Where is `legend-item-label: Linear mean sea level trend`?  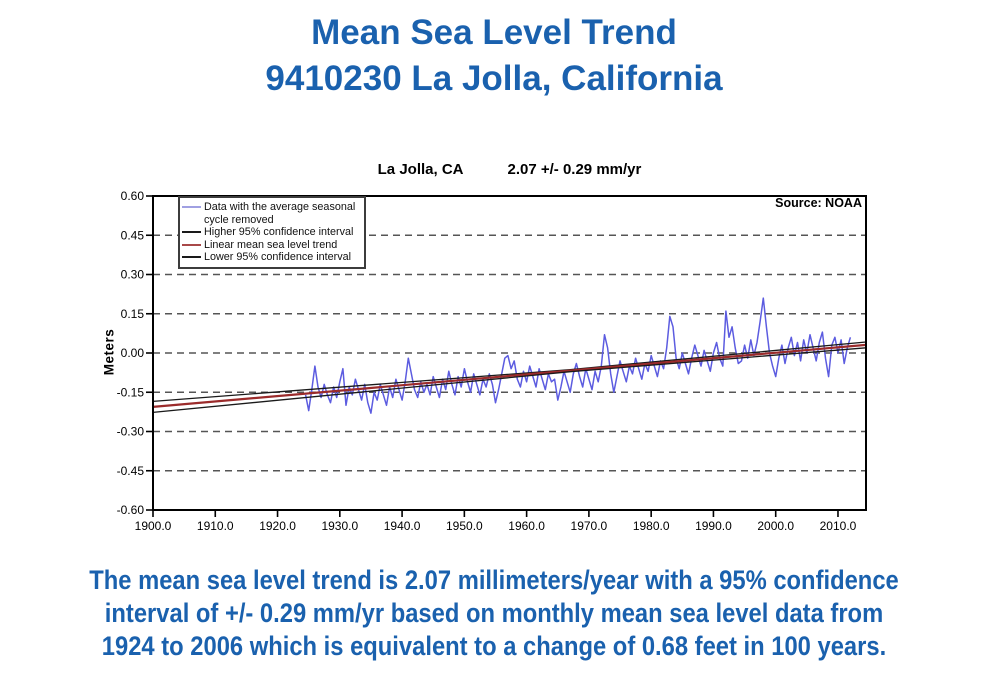 legend-item-label: Linear mean sea level trend is located at coordinates (271, 244).